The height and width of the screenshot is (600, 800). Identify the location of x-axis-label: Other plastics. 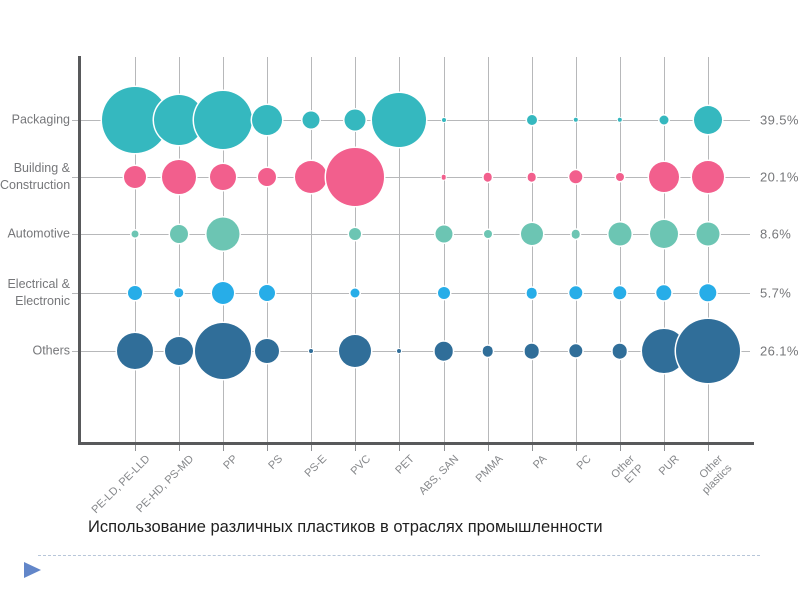
(716, 475).